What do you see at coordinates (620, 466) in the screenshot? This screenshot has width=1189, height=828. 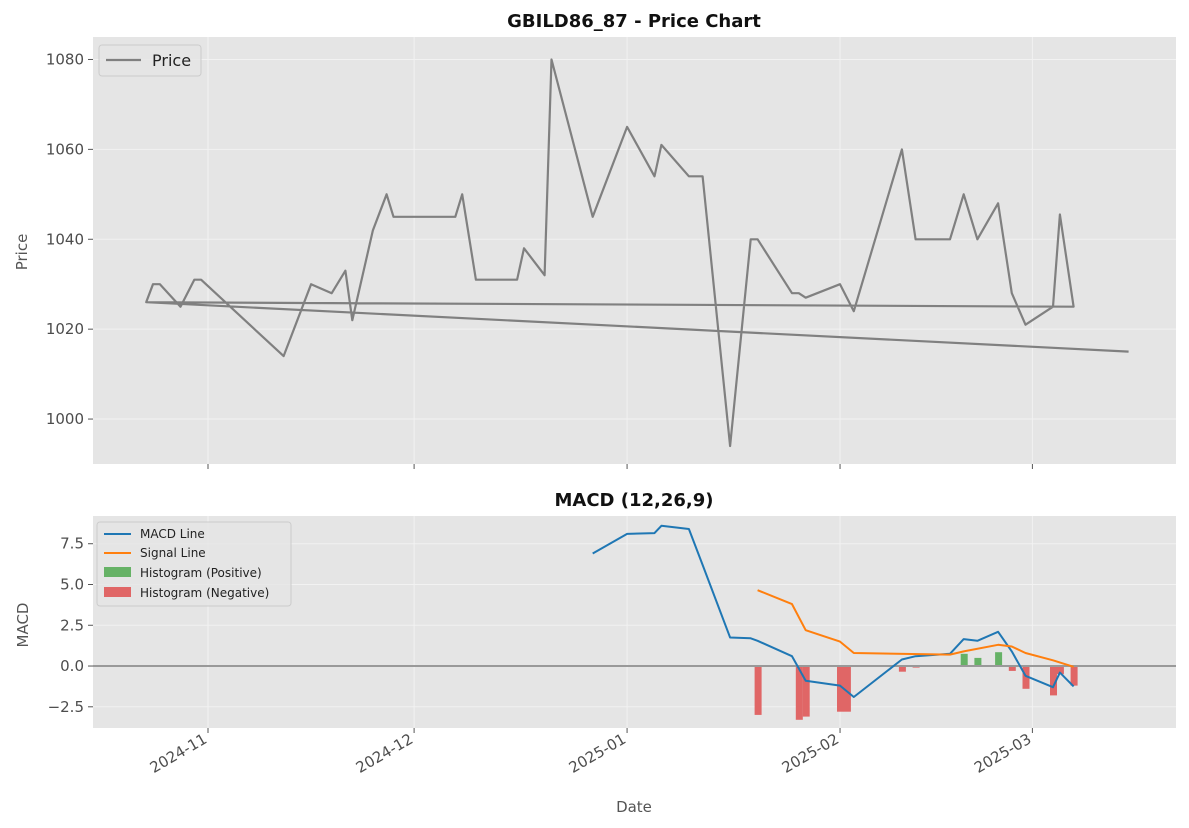 I see `price-x-ticks` at bounding box center [620, 466].